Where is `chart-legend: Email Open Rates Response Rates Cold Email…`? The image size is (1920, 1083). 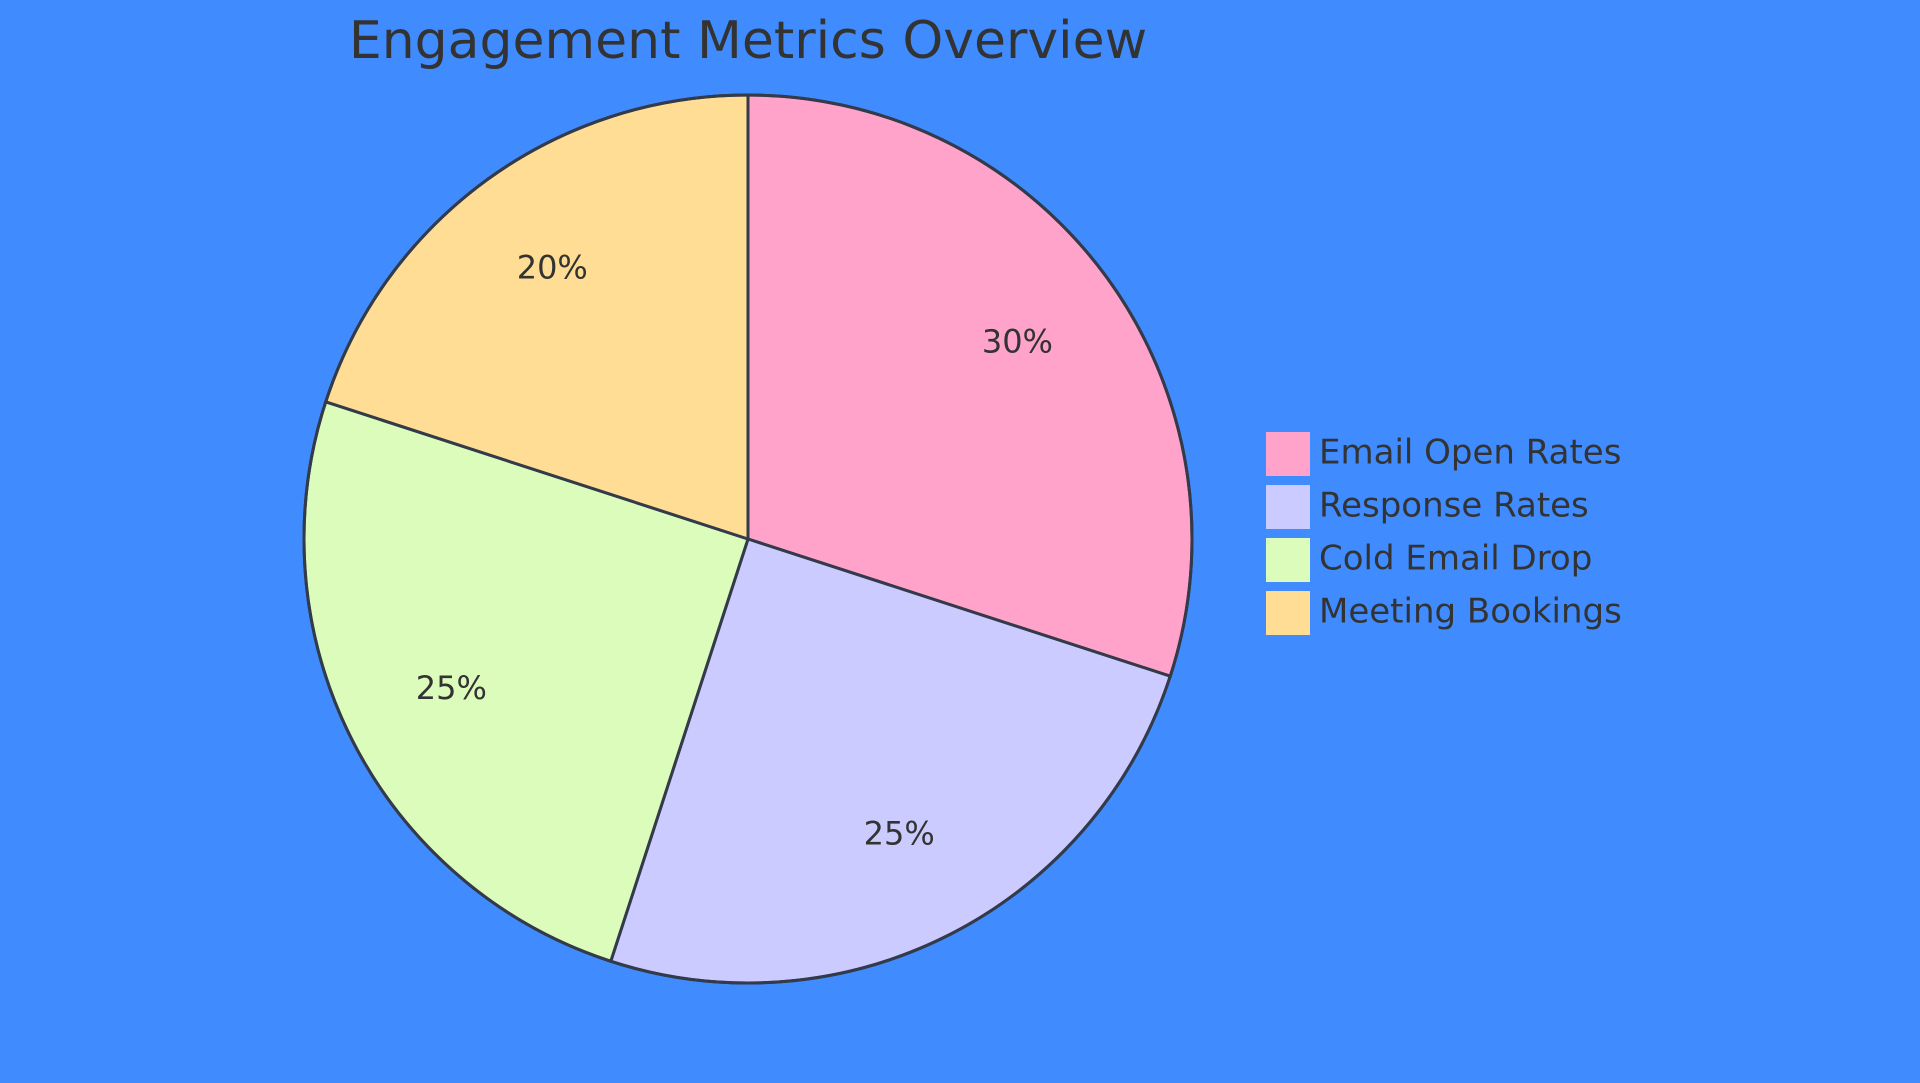
chart-legend: Email Open Rates Response Rates Cold Email… is located at coordinates (1444, 533).